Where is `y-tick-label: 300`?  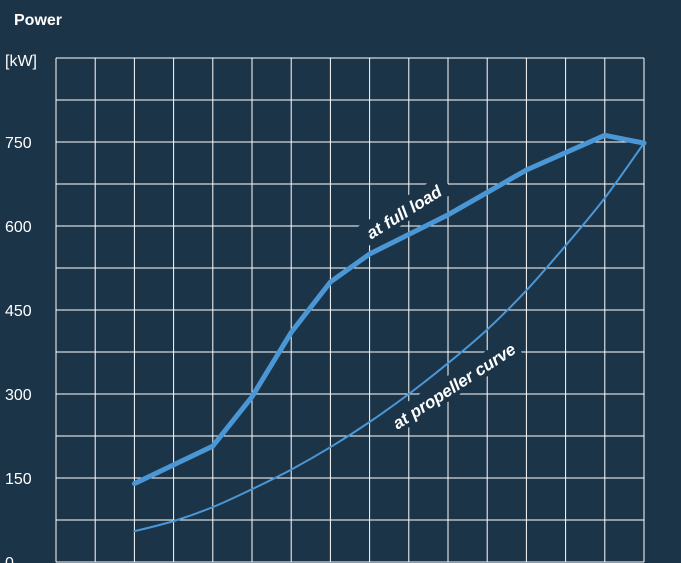 y-tick-label: 300 is located at coordinates (18, 395).